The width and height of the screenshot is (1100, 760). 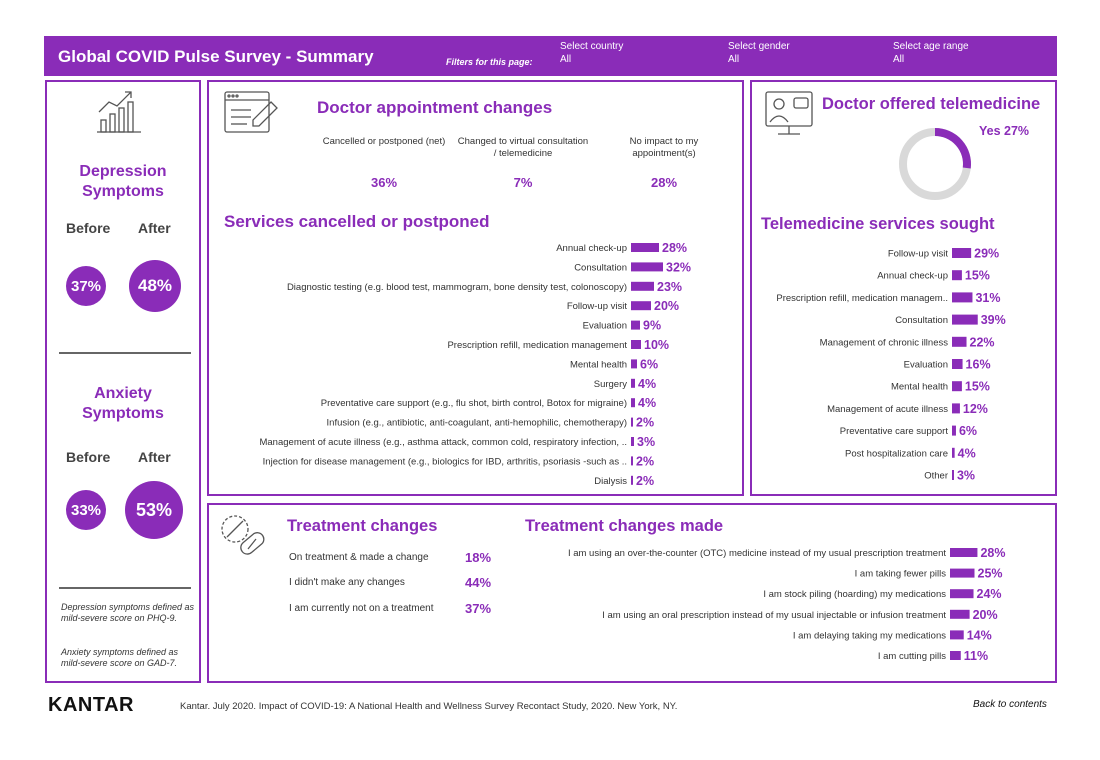 What do you see at coordinates (982, 342) in the screenshot?
I see `bar-value-label: 22%` at bounding box center [982, 342].